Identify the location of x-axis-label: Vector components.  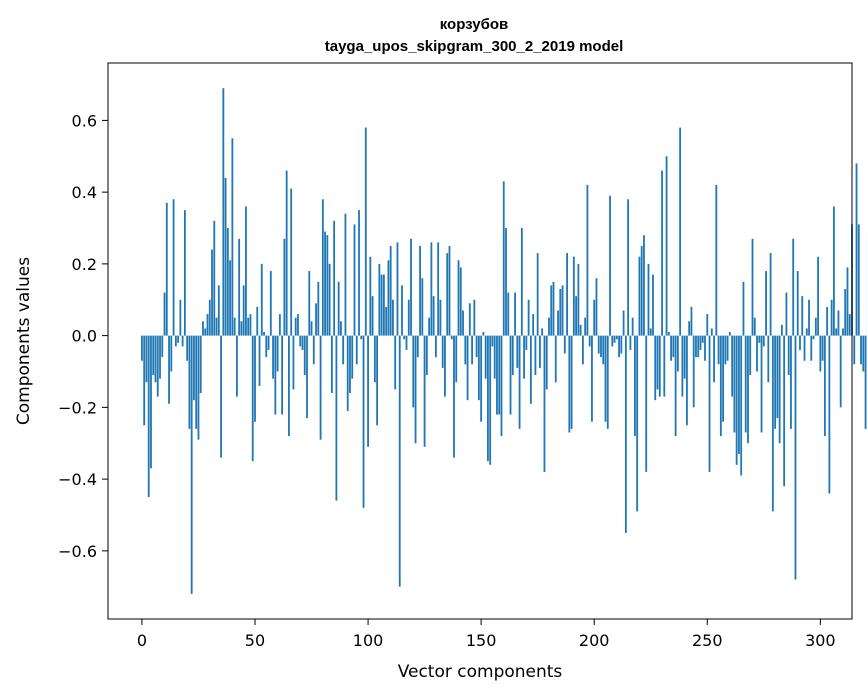
(480, 672).